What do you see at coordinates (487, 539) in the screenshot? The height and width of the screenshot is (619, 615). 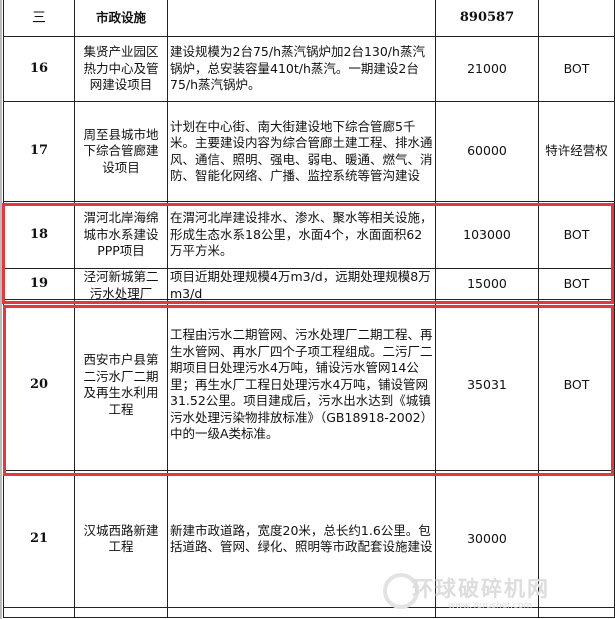 I see `investment-amount: 30000` at bounding box center [487, 539].